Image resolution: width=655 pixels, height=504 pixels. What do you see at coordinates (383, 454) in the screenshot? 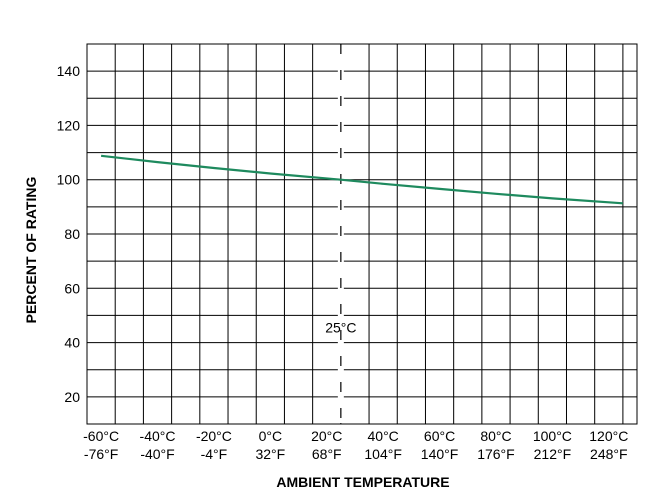
I see `x-tick-label-fahrenheit: 104°F` at bounding box center [383, 454].